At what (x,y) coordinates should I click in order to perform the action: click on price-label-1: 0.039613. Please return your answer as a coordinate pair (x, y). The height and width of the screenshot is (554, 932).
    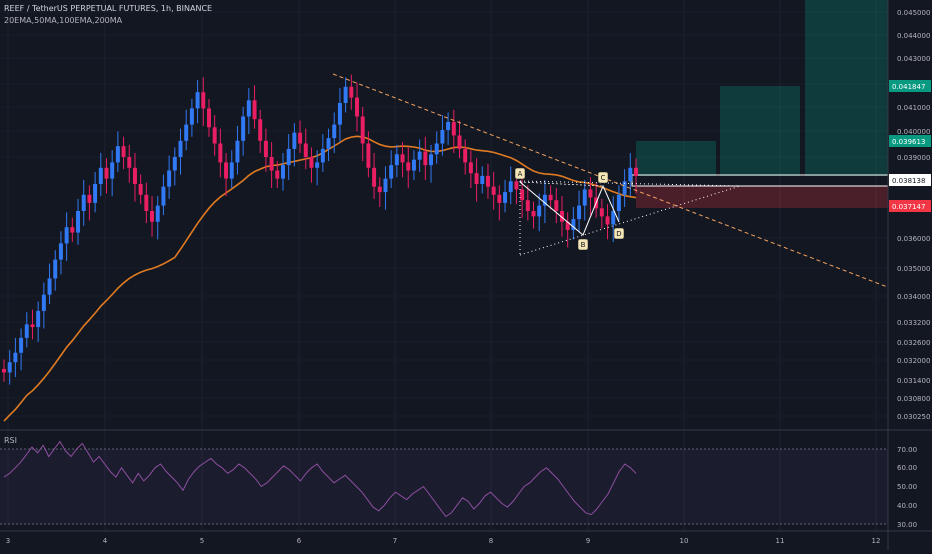
    Looking at the image, I should click on (910, 141).